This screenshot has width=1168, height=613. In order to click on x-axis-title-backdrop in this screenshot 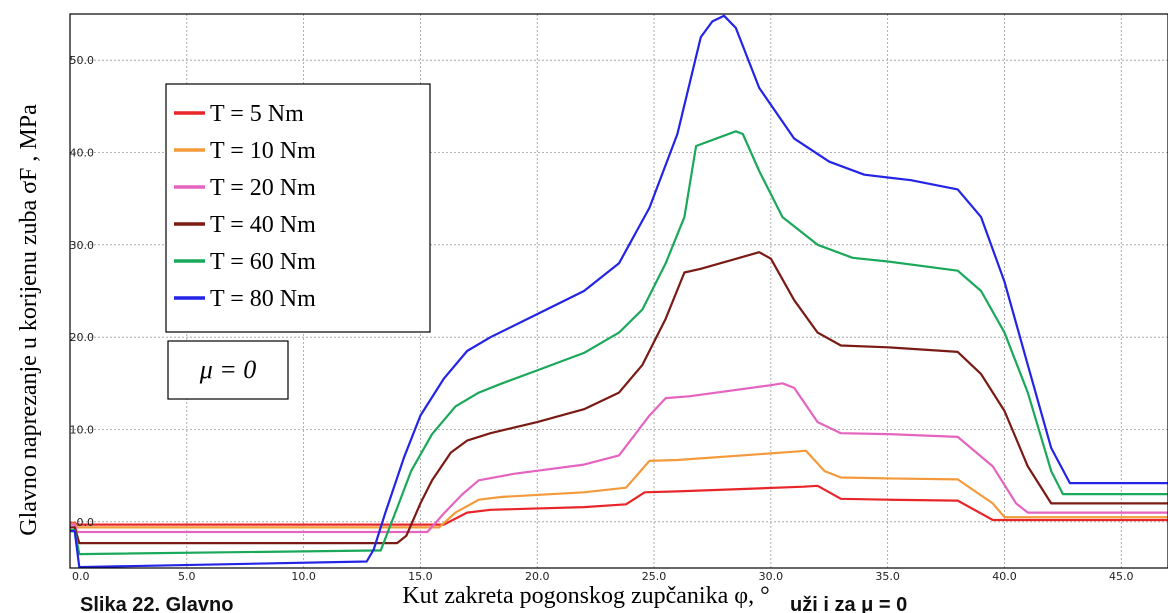, I will do `click(585, 597)`.